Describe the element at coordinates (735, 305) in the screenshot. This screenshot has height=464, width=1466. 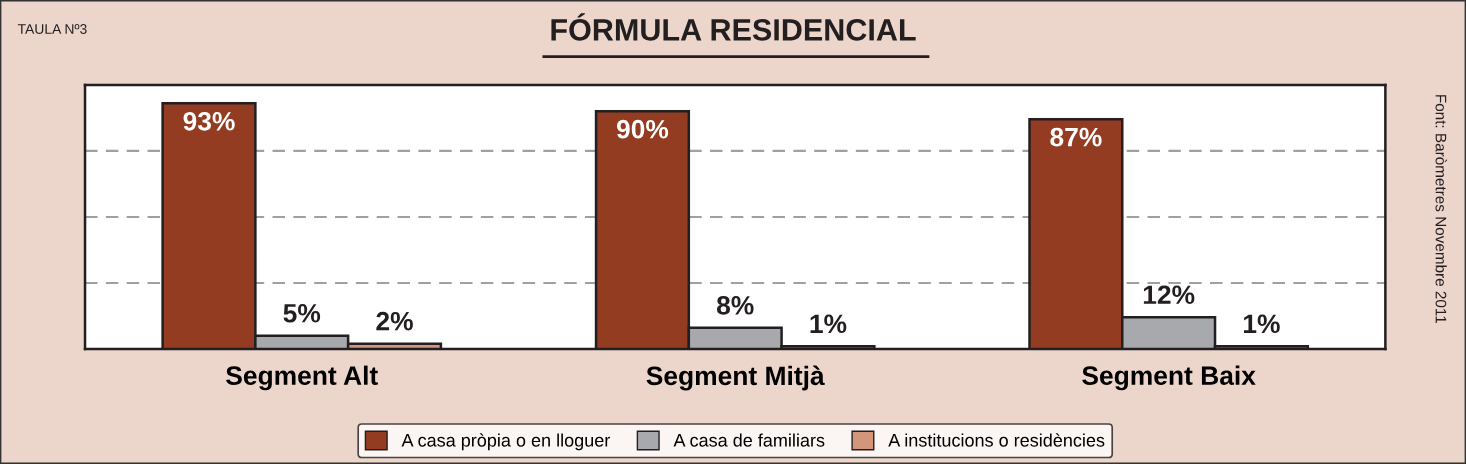
I see `data-label: 8%` at that location.